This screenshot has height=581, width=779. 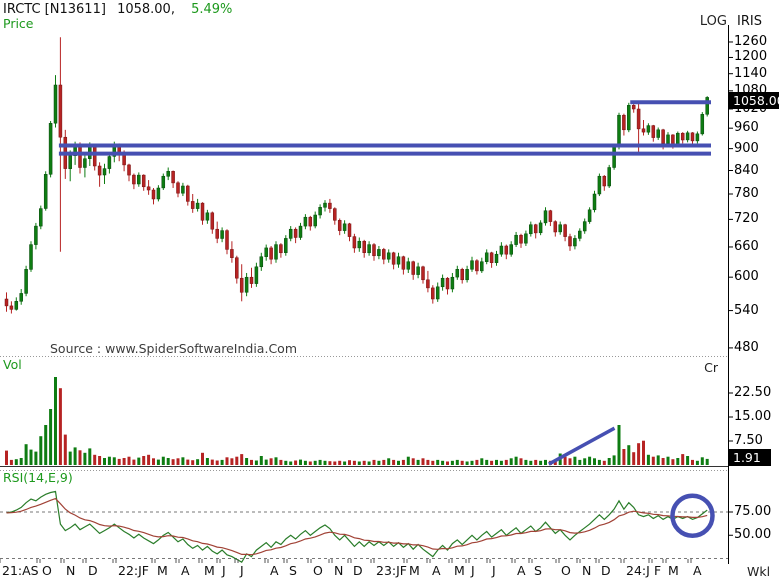 What do you see at coordinates (746, 310) in the screenshot?
I see `price-axis-label: 540` at bounding box center [746, 310].